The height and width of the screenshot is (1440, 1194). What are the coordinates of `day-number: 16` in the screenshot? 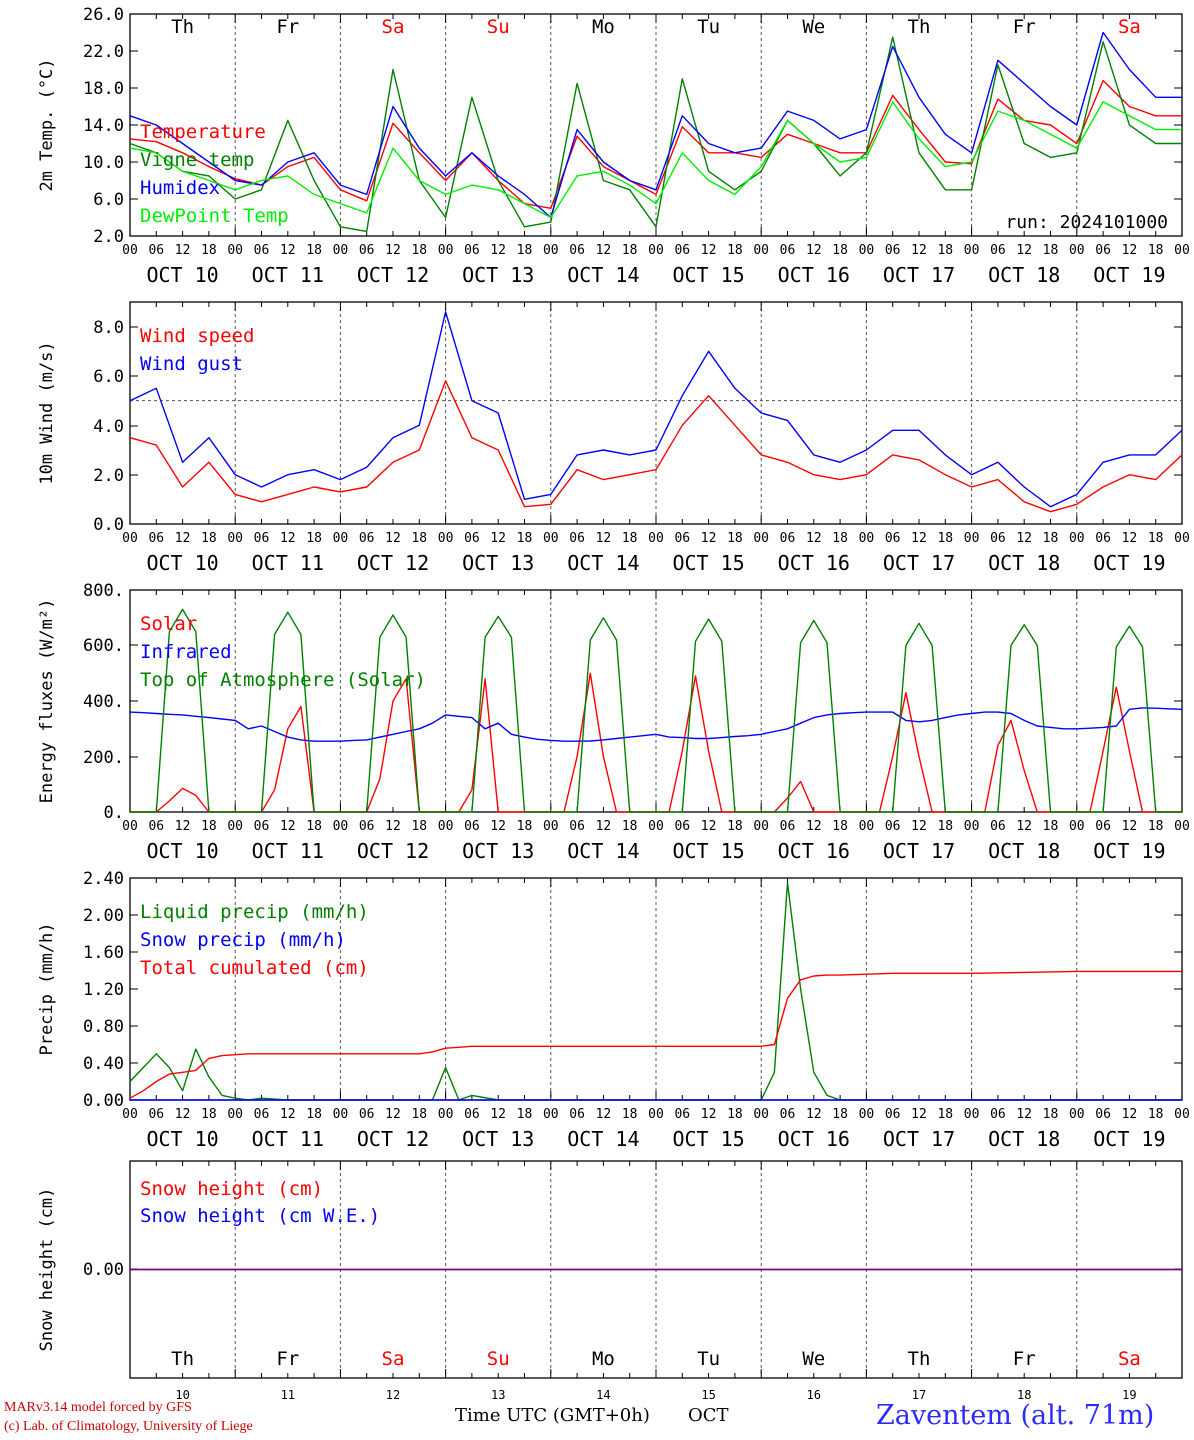 It's located at (814, 1395).